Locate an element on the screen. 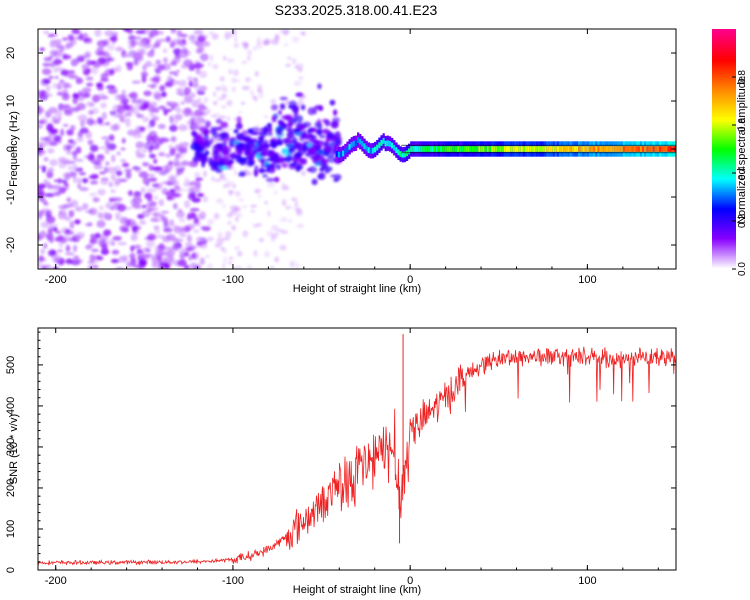 This screenshot has height=600, width=750. y-tick-label: -20 is located at coordinates (11, 245).